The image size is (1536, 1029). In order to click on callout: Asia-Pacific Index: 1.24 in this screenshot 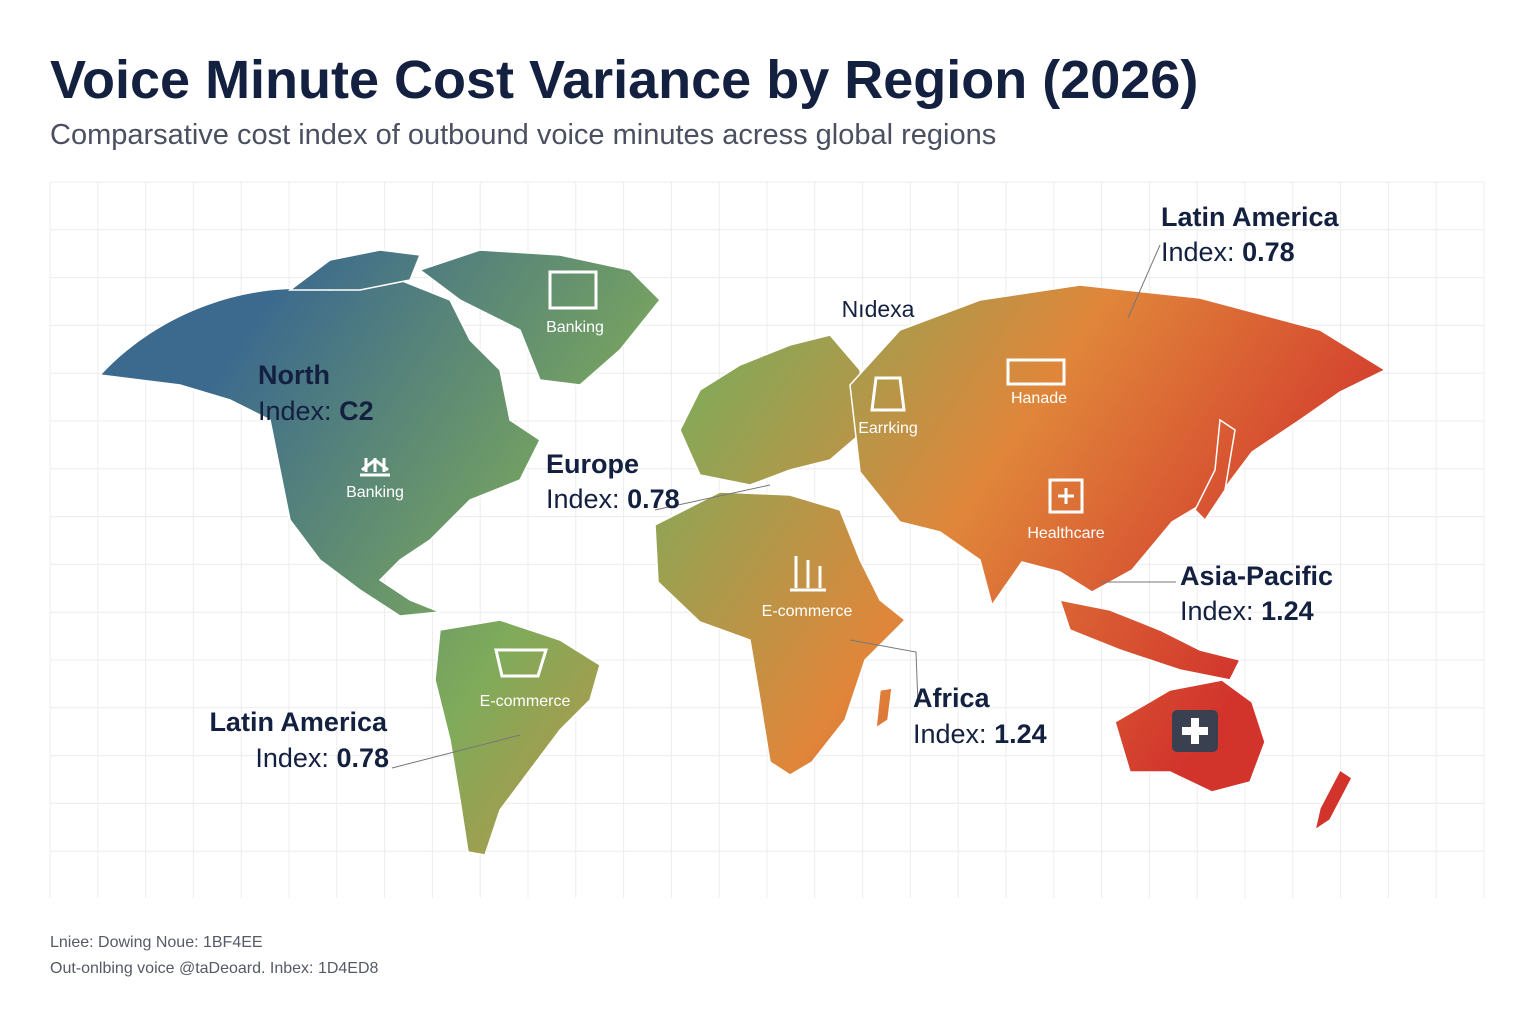, I will do `click(1256, 593)`.